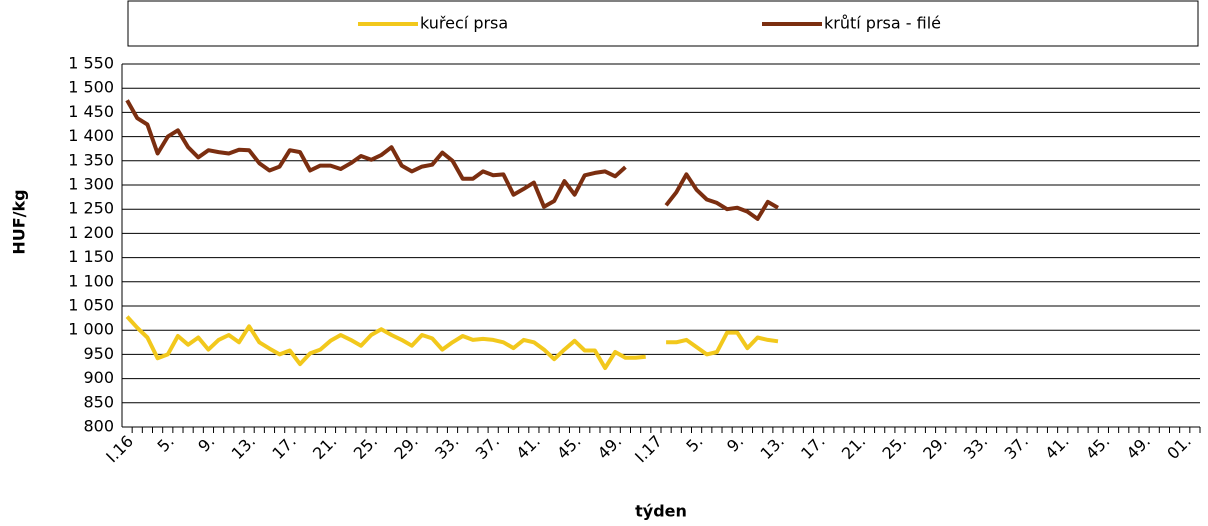 This screenshot has width=1208, height=526. Describe the element at coordinates (19, 221) in the screenshot. I see `y-axis-label: HUF/kg` at that location.